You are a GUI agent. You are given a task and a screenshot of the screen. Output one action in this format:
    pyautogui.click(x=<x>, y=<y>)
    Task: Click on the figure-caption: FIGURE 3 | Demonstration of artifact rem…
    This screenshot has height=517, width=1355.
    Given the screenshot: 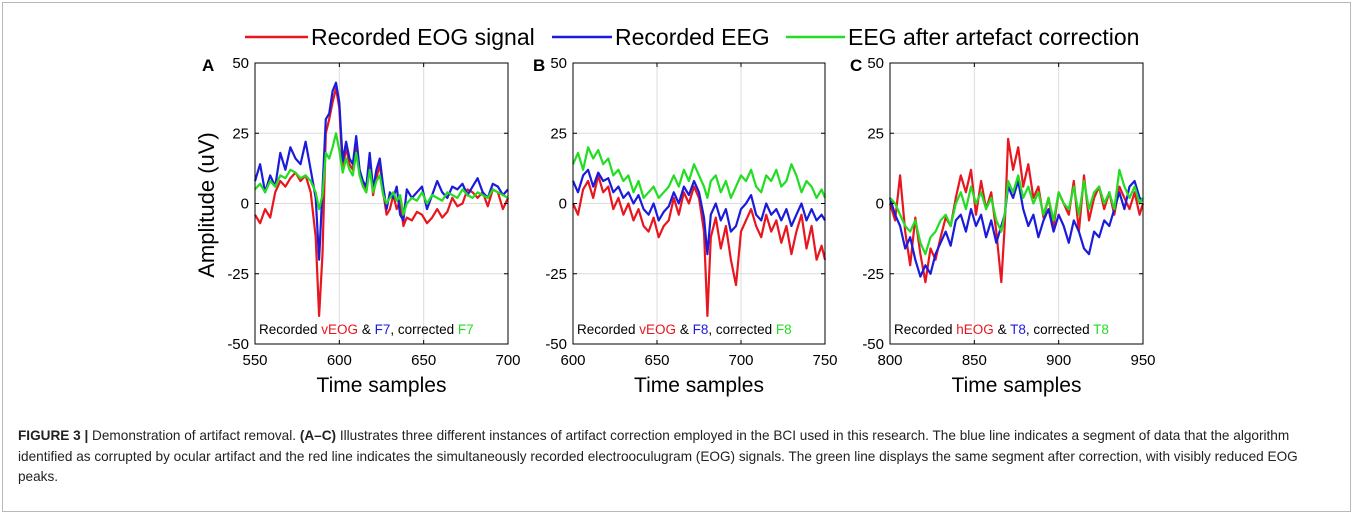 What is the action you would take?
    pyautogui.click(x=678, y=457)
    